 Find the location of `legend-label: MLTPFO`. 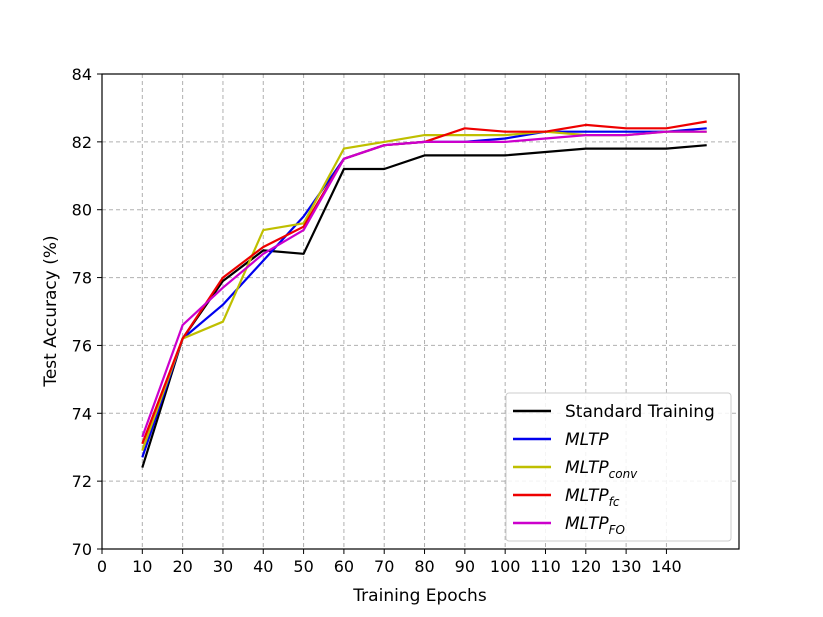

legend-label: MLTPFO is located at coordinates (595, 525).